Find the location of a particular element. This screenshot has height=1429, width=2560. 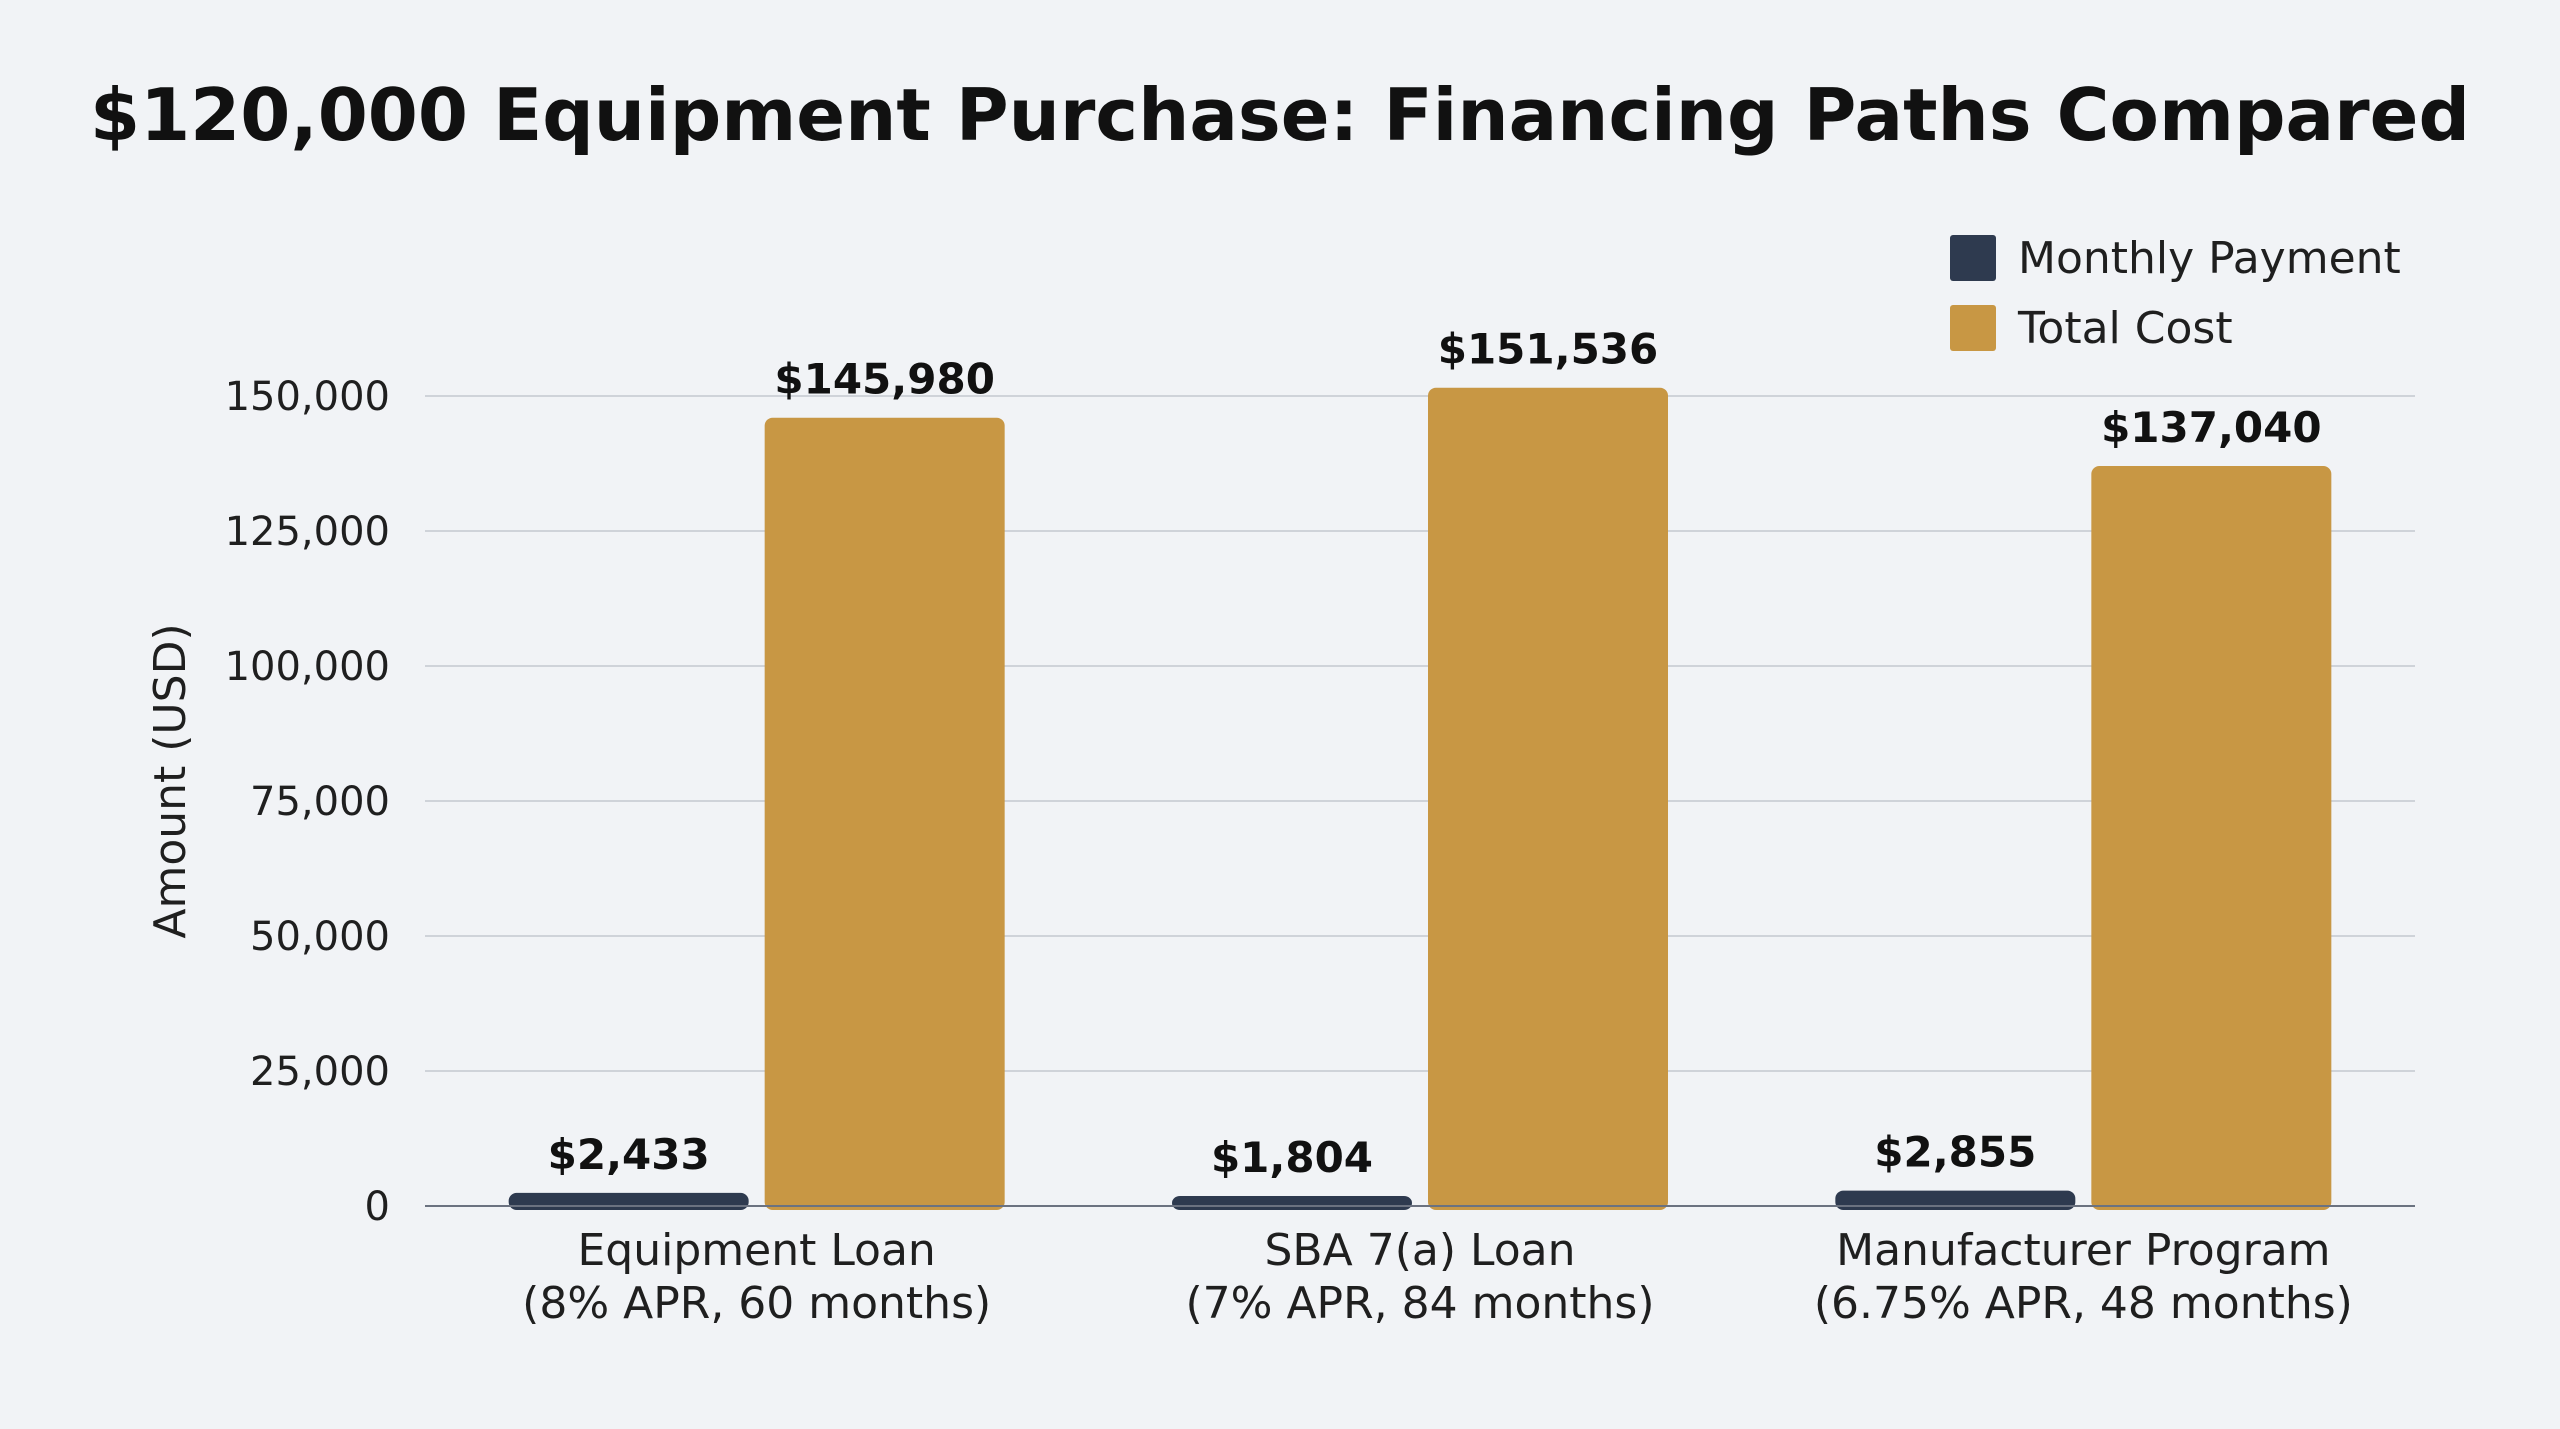

x-category-label: Equipment Loan is located at coordinates (756, 1250).